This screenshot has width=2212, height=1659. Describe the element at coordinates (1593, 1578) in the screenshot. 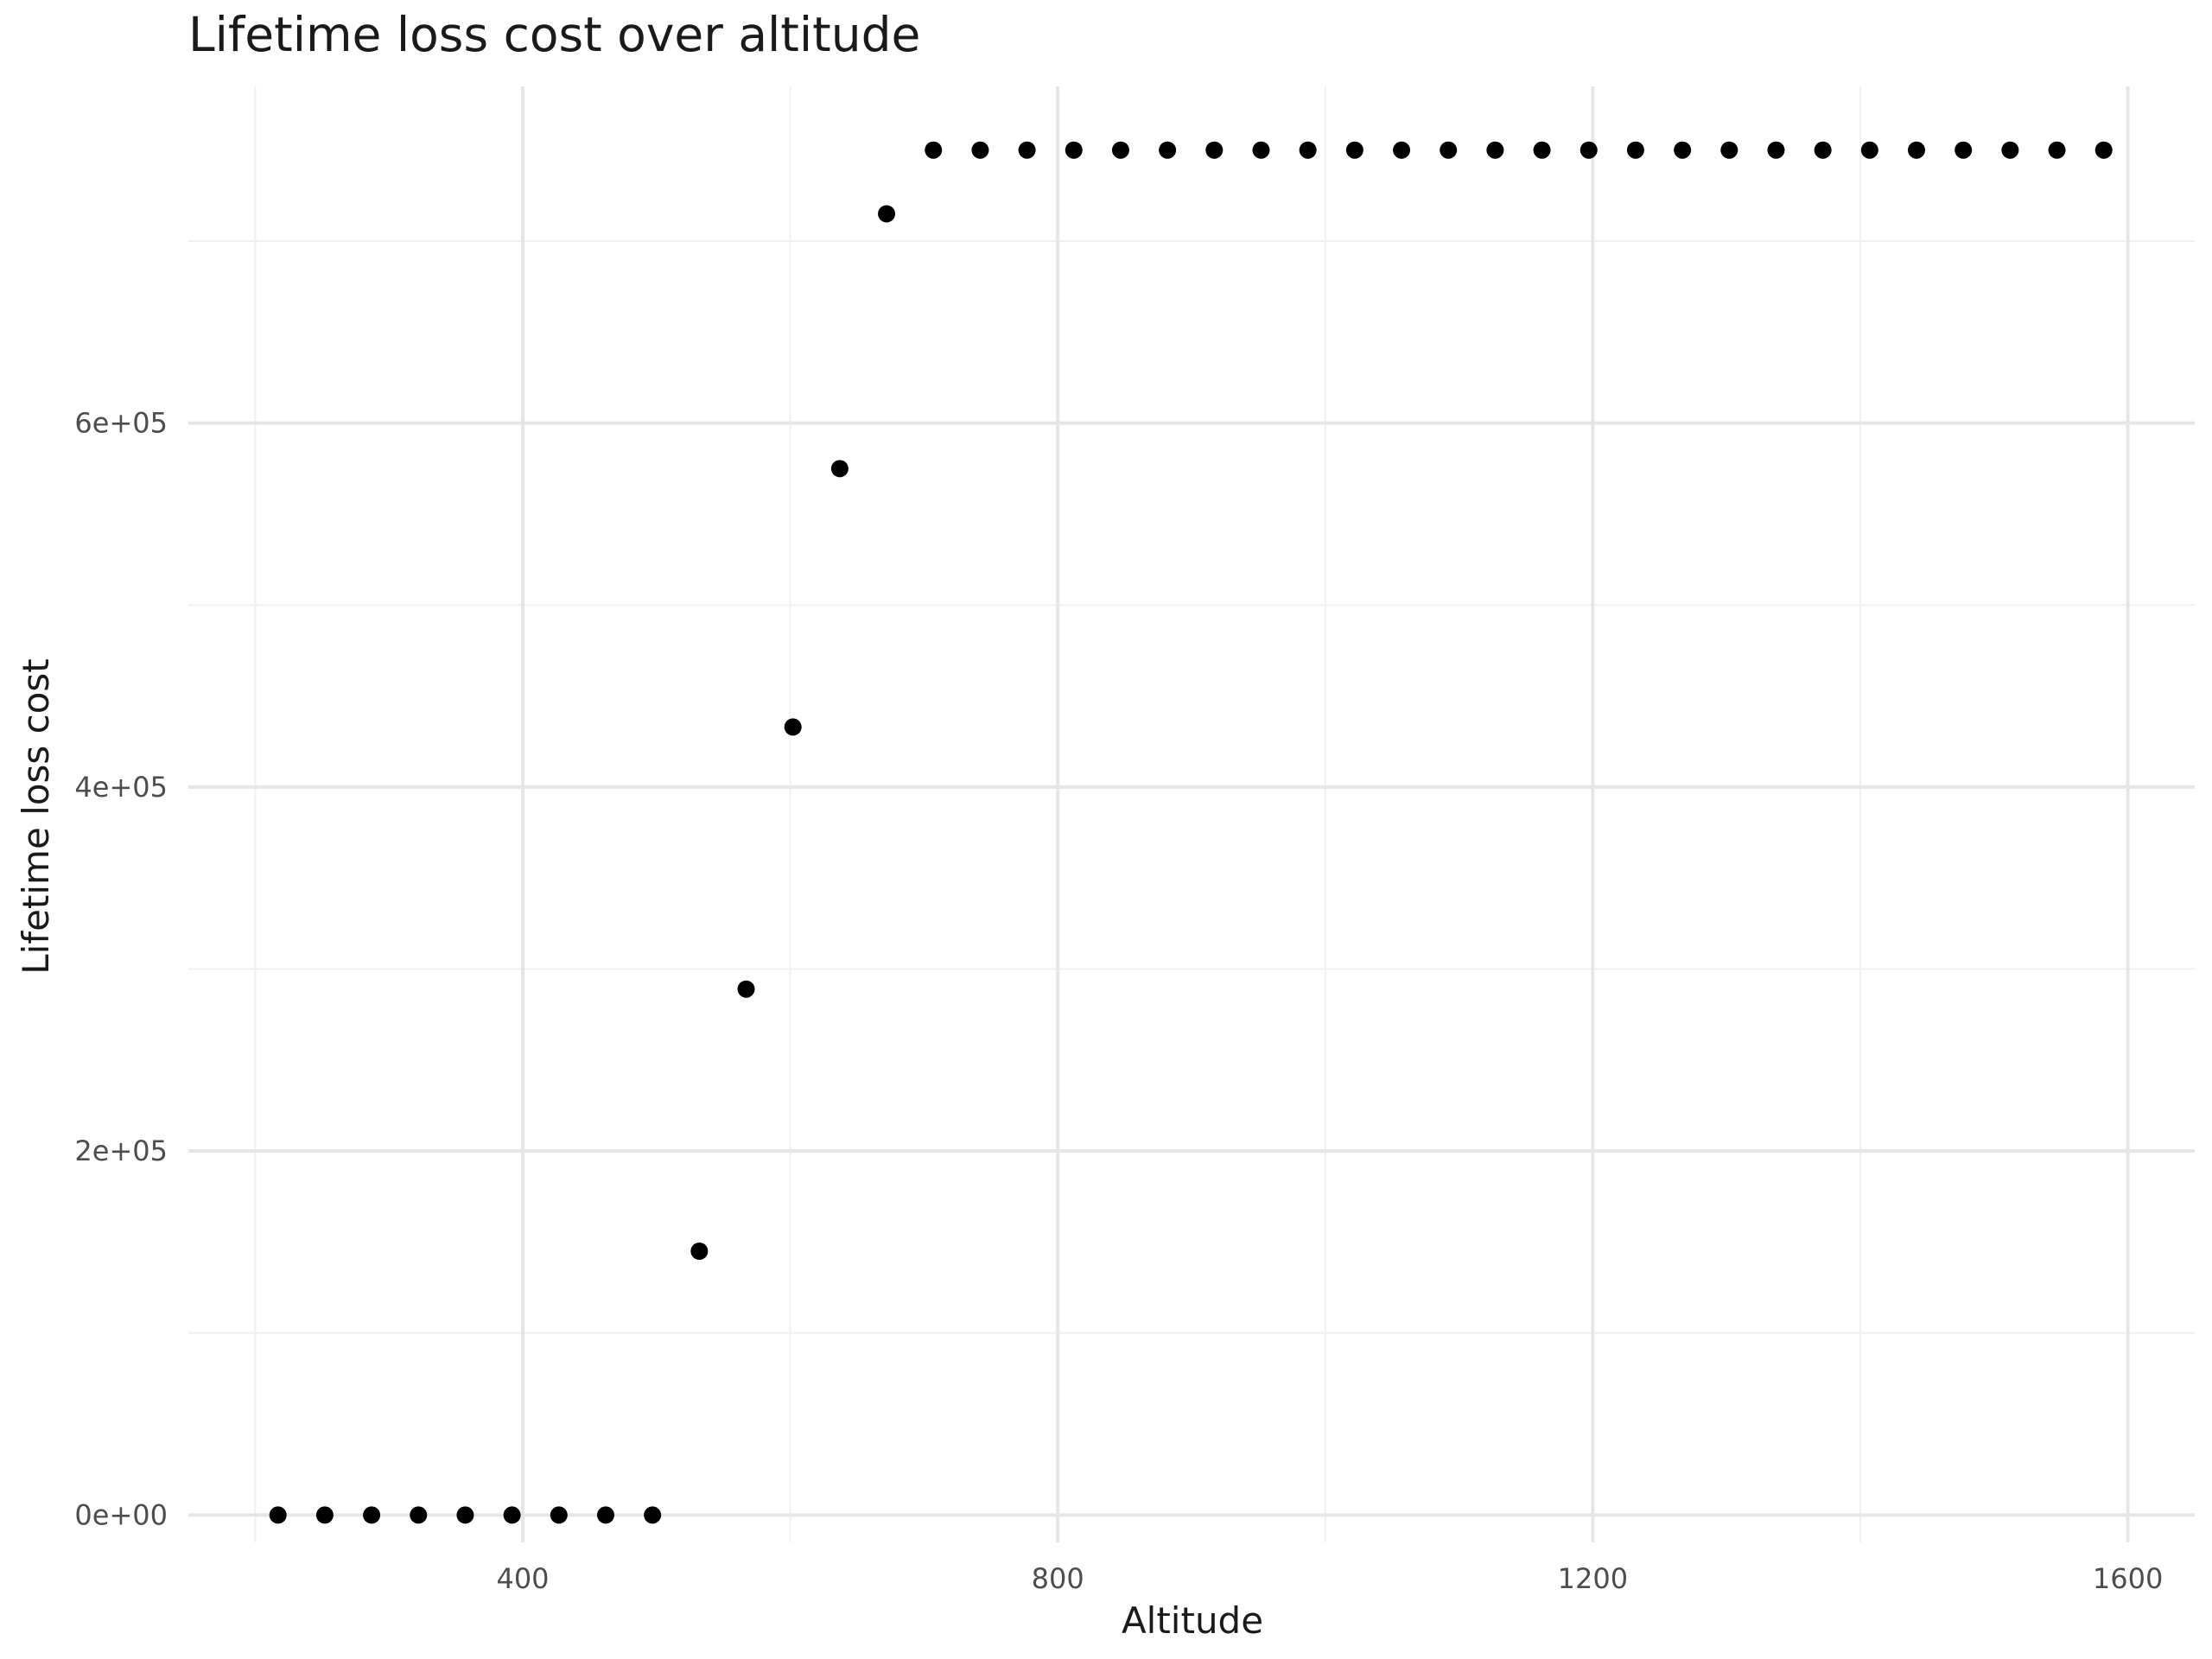

I see `x-tick-label: 1200` at that location.